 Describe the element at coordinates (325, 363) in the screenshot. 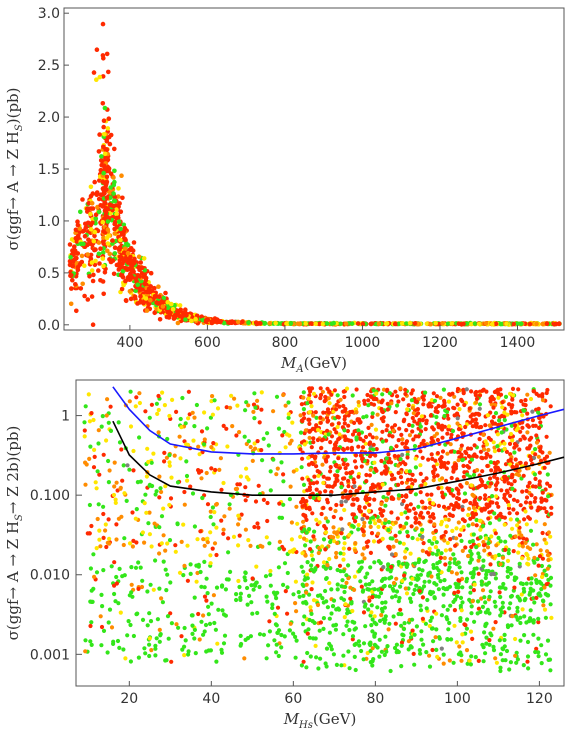

I see `x-axis-title-unit: (GeV)` at that location.